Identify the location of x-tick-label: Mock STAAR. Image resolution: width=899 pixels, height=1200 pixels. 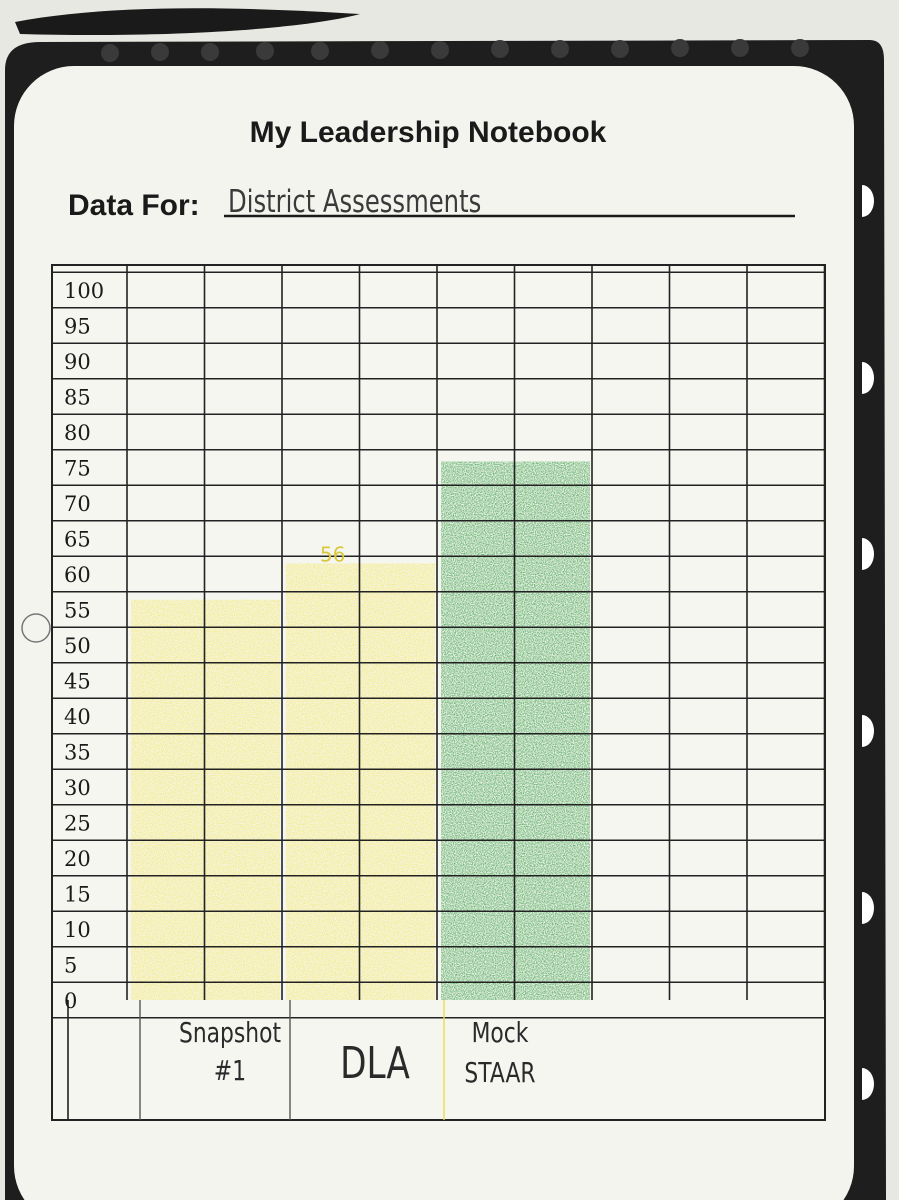
(499, 1052).